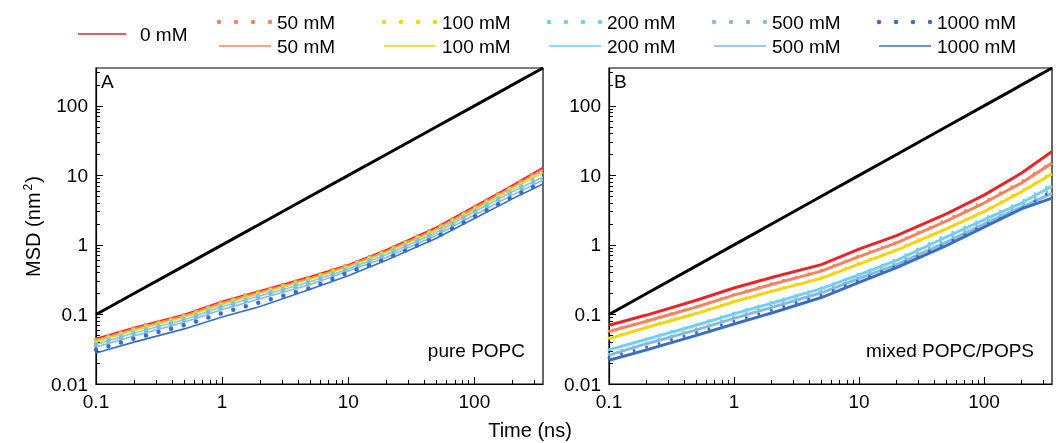 The height and width of the screenshot is (443, 1062). Describe the element at coordinates (164, 34) in the screenshot. I see `legend-label: 0 mM` at that location.